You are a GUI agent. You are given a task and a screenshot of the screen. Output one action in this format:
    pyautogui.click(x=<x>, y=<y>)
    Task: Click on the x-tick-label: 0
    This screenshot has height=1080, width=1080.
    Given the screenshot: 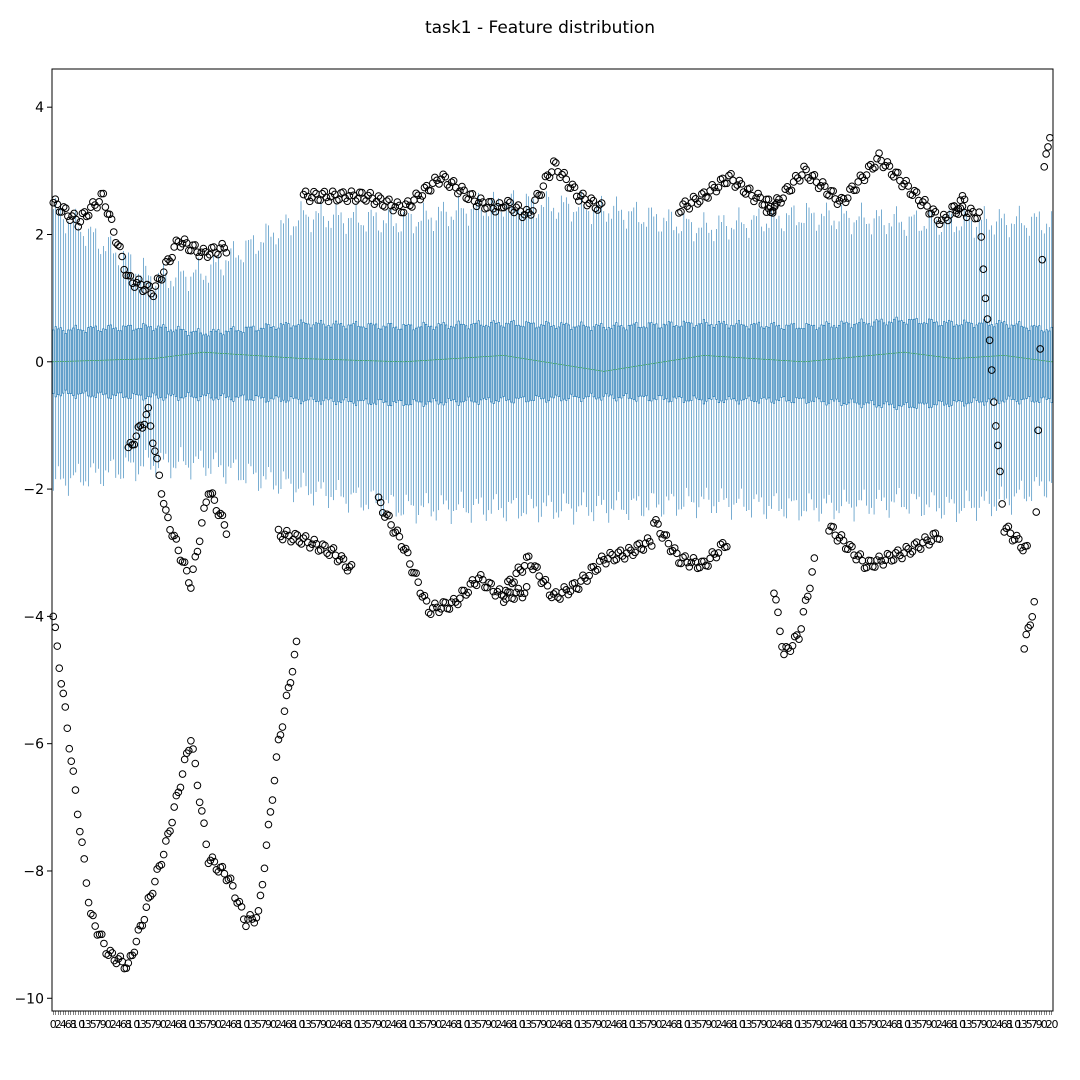 What is the action you would take?
    pyautogui.click(x=879, y=1024)
    